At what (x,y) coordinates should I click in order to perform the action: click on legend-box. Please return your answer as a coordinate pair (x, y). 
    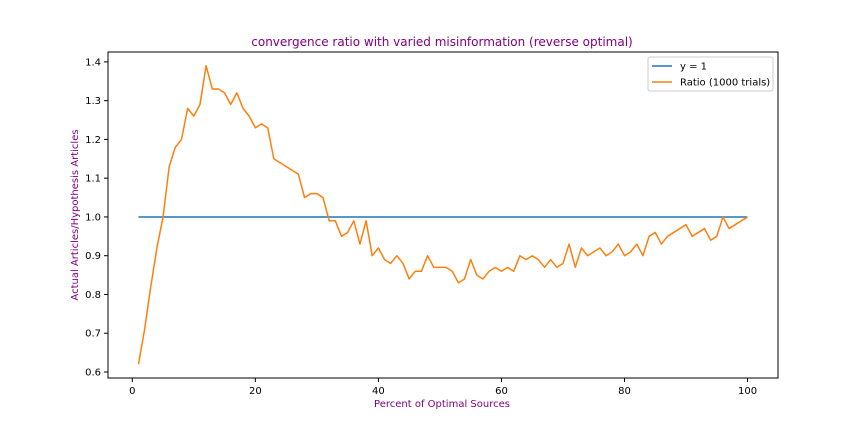
    Looking at the image, I should click on (710, 74).